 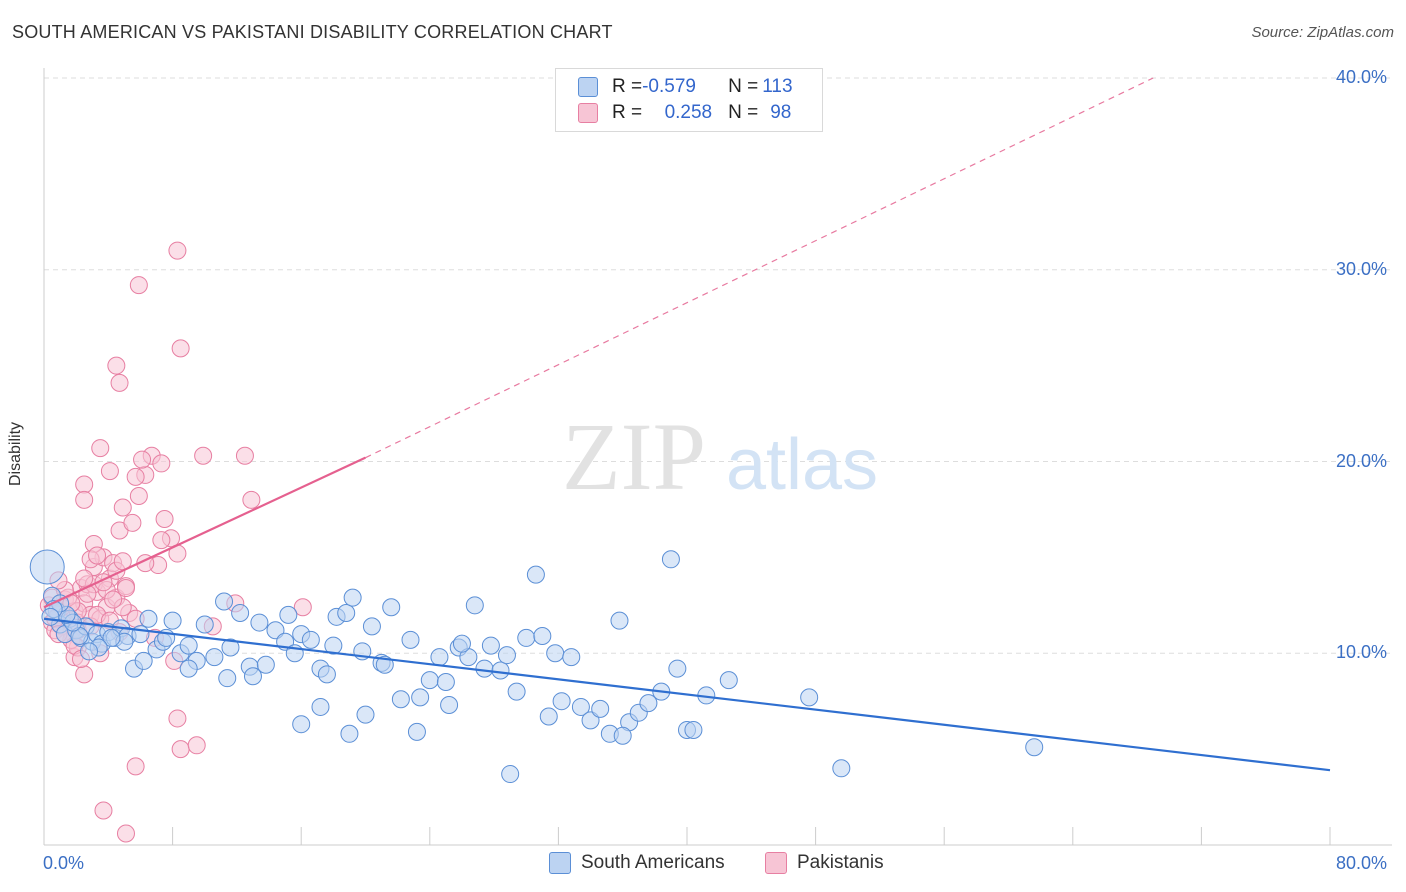 I want to click on series-legend: South Americans Pakistanis, so click(x=703, y=864).